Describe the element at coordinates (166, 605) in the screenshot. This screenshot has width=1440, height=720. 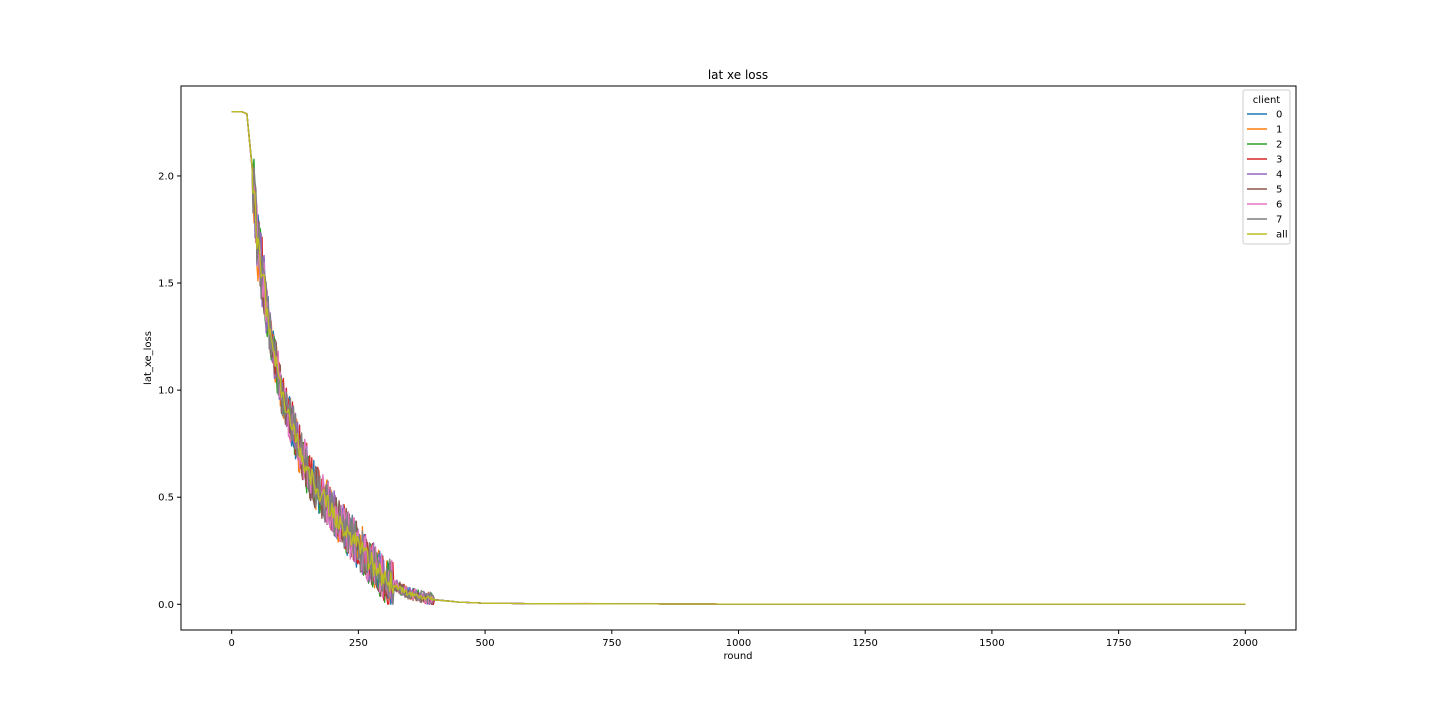
I see `y-tick-label: 0.0` at that location.